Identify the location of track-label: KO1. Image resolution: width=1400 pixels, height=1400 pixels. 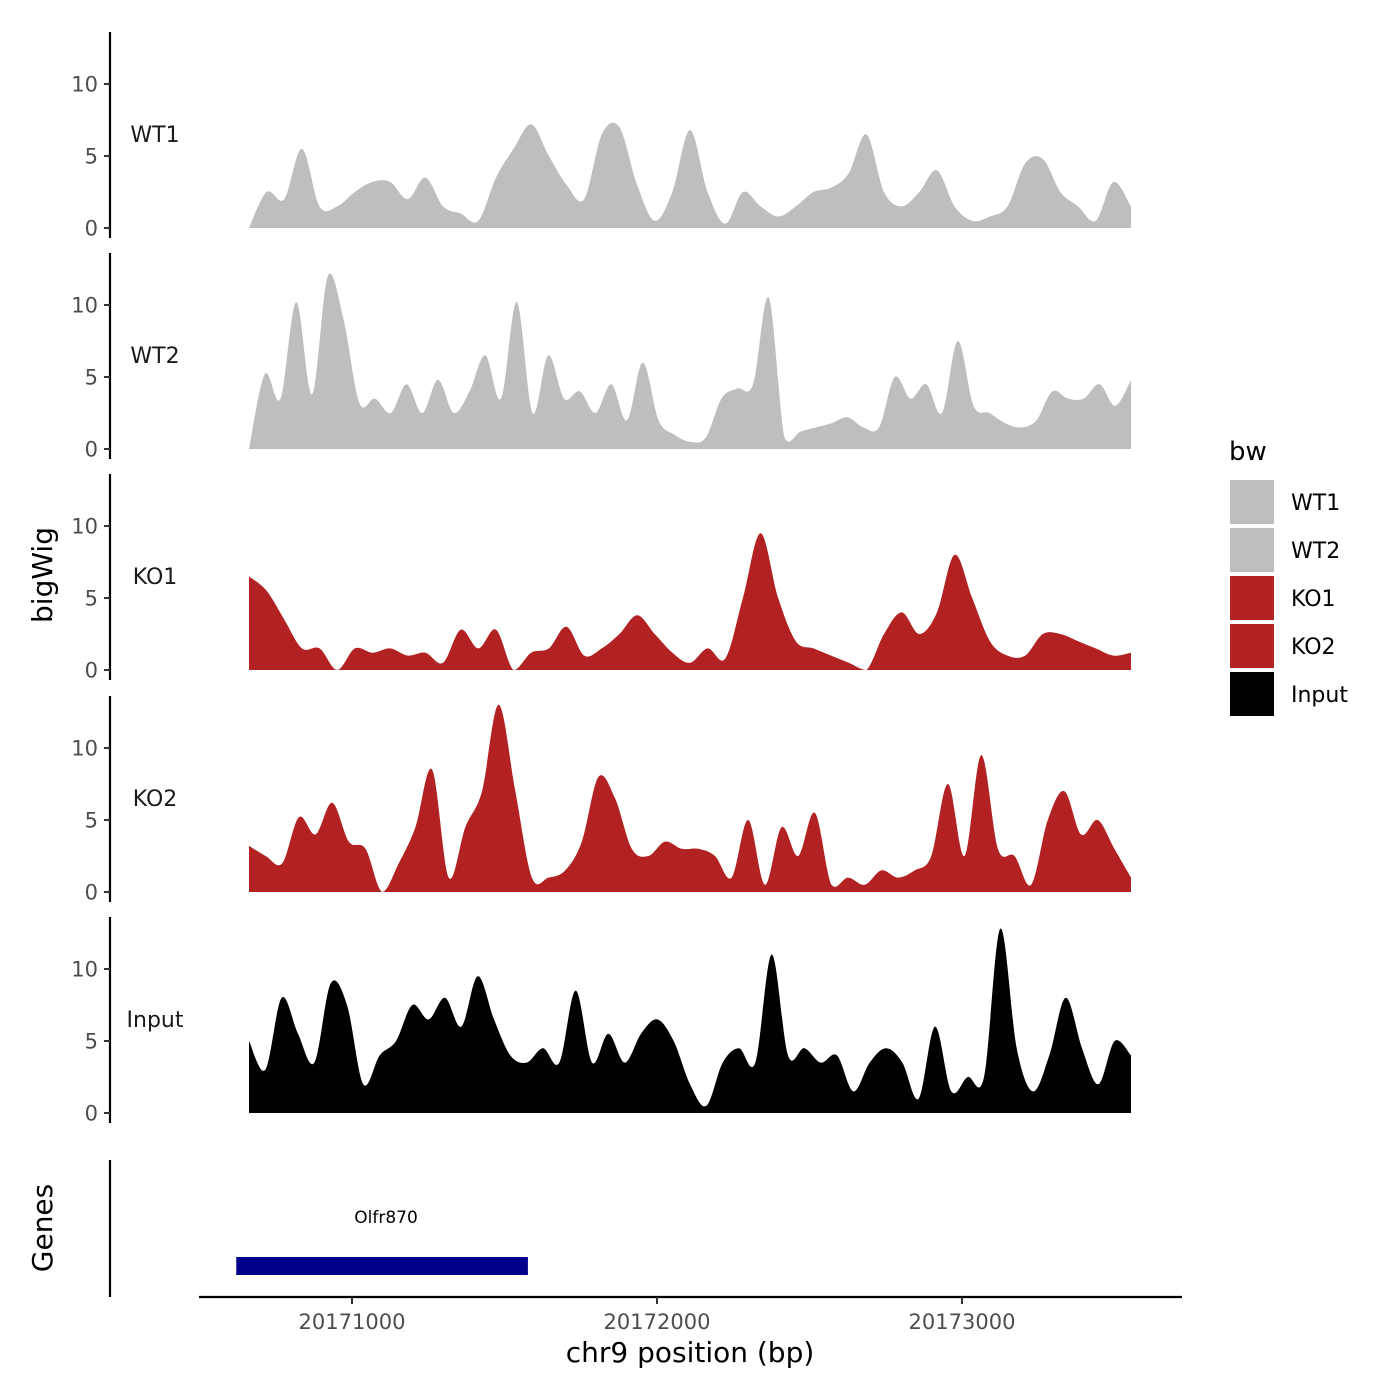
(155, 577).